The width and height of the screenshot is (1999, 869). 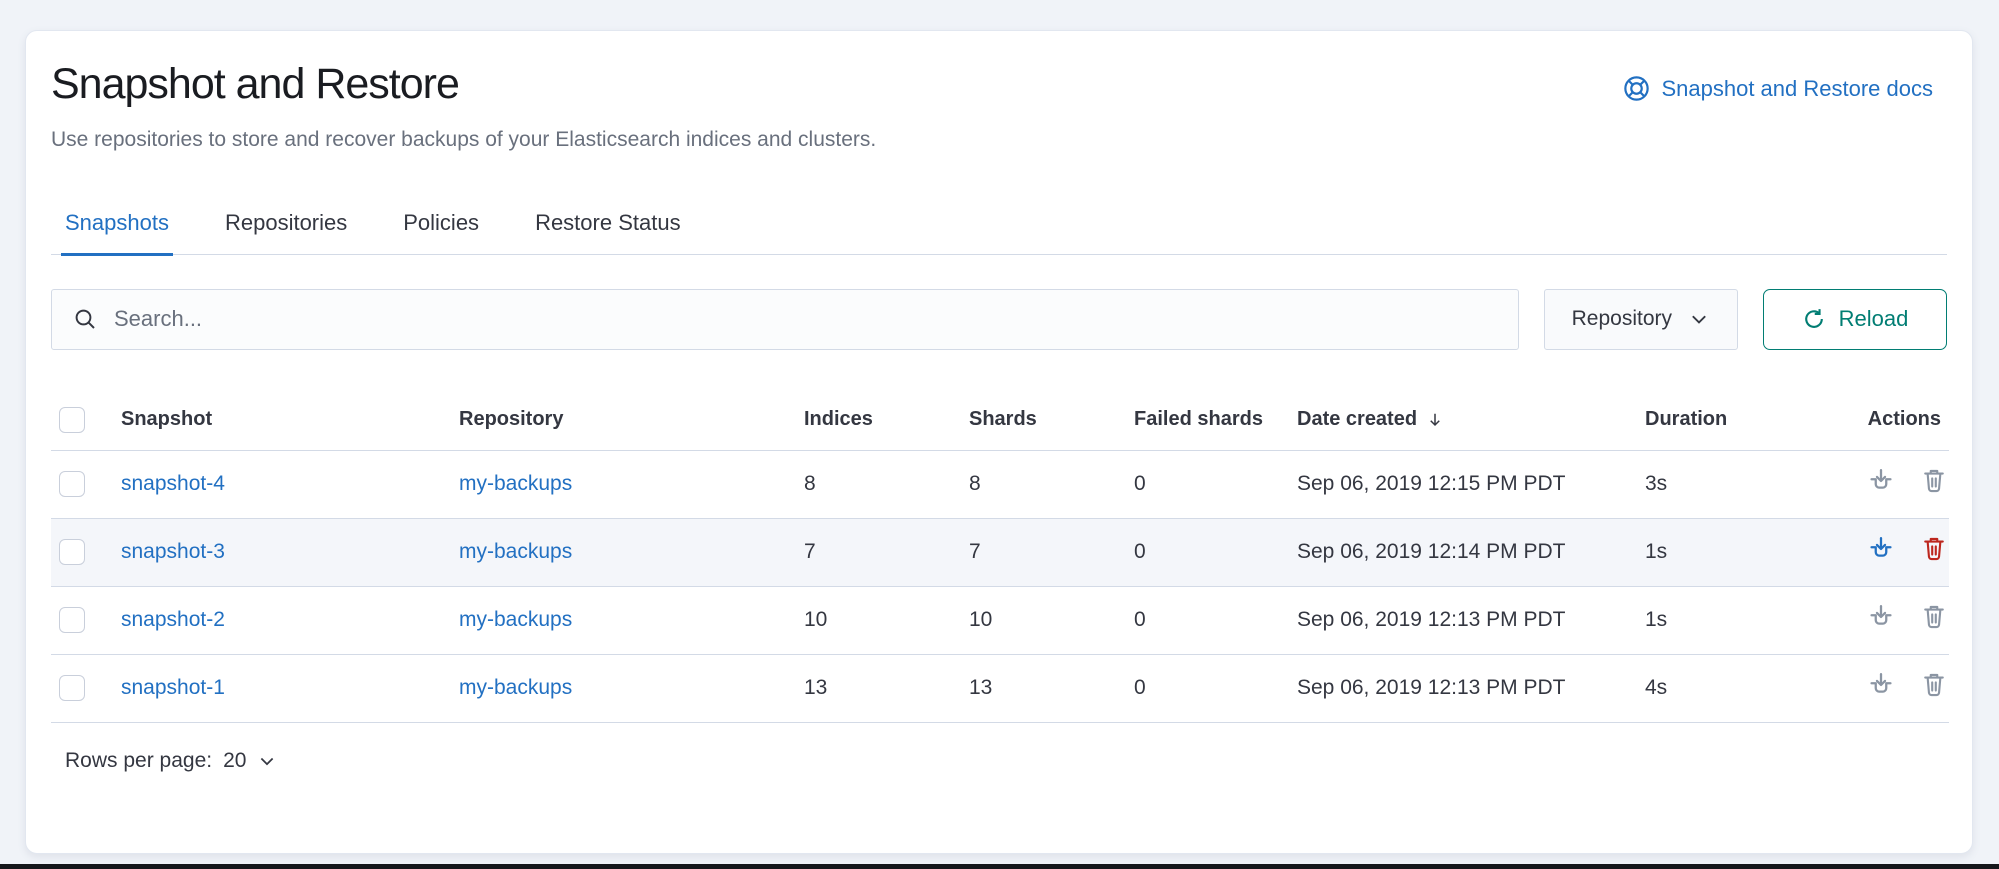 I want to click on snapshot-link: snapshot-3, so click(x=173, y=552).